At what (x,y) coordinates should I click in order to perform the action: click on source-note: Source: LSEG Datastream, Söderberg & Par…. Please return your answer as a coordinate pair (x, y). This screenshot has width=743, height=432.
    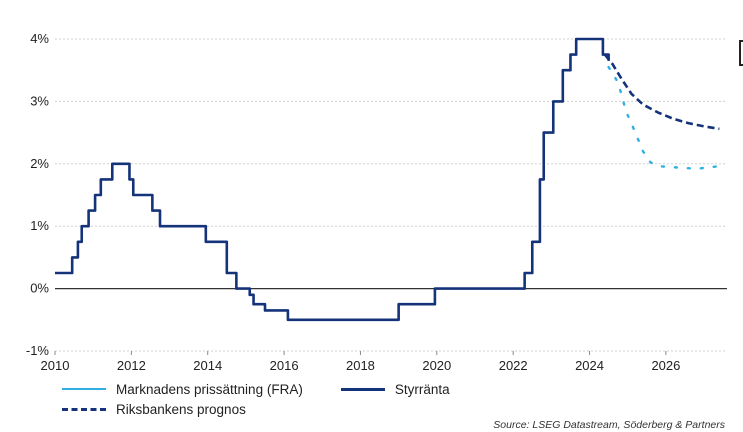
    Looking at the image, I should click on (609, 425).